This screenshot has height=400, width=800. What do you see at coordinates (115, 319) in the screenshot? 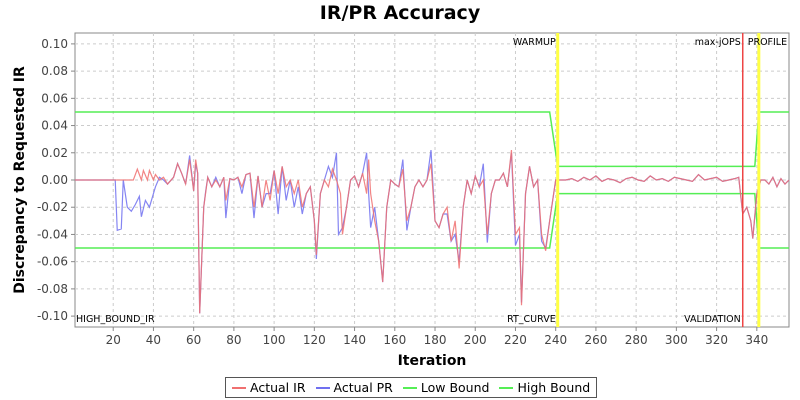
I see `corner-label: HIGH_BOUND_IR` at bounding box center [115, 319].